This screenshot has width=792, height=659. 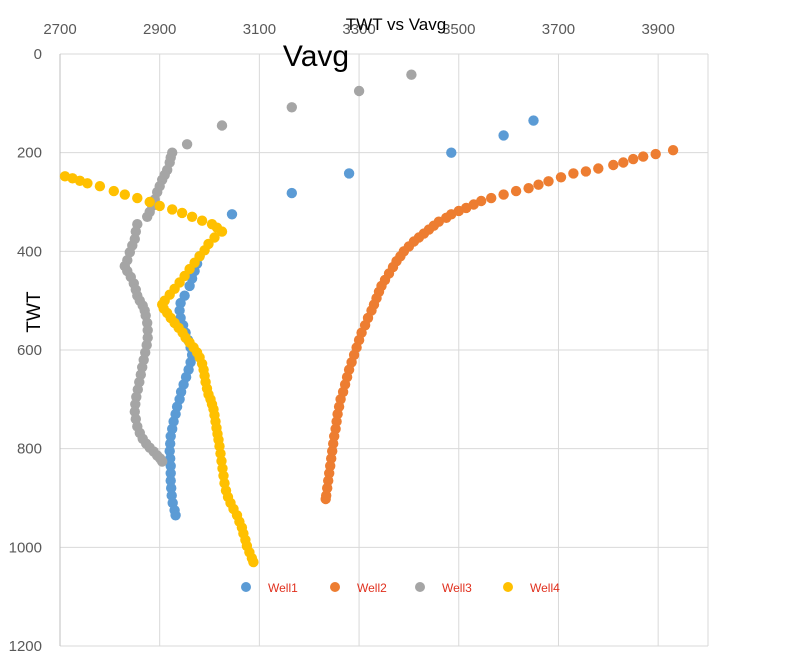 I want to click on x-tick-label: 2700, so click(x=59, y=29).